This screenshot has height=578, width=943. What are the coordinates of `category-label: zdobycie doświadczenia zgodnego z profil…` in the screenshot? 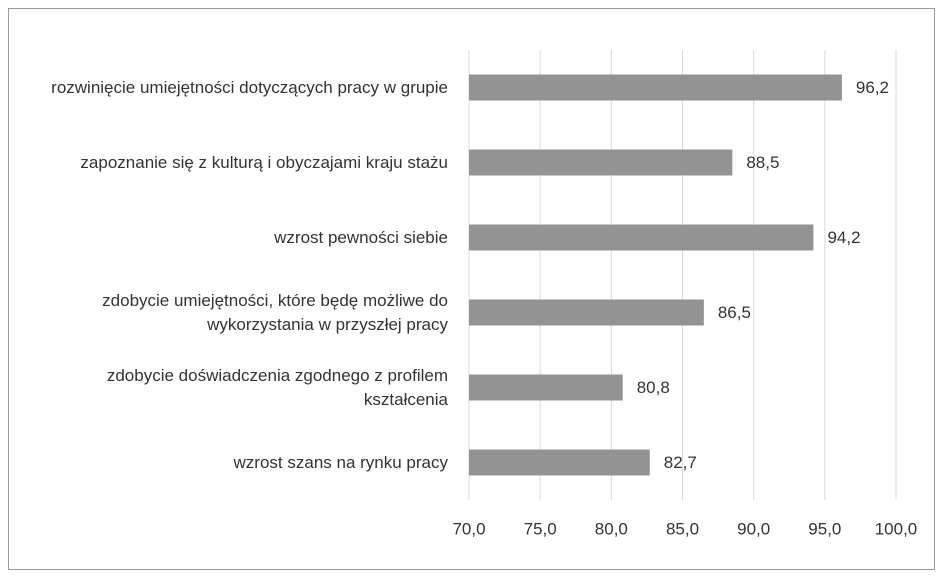 It's located at (277, 387).